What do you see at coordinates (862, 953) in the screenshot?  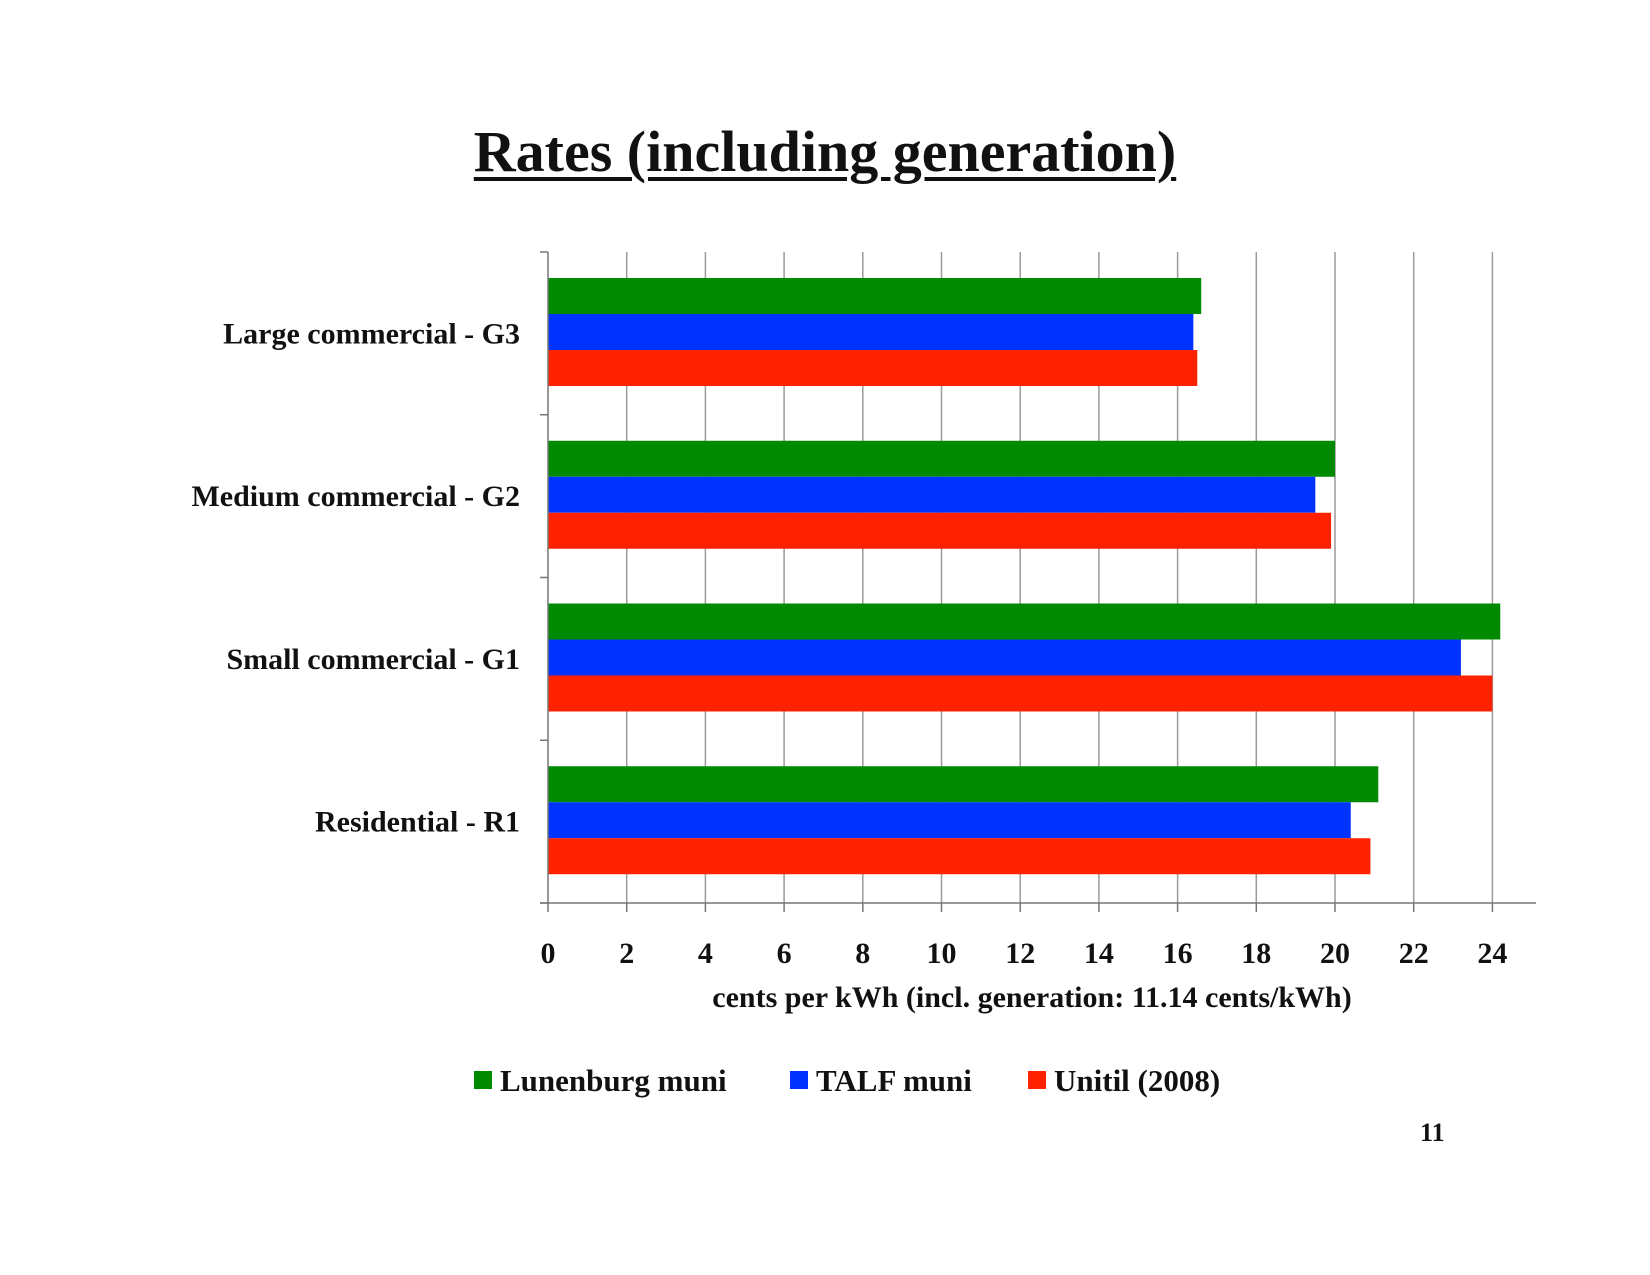 I see `x-tick-label-8: 8` at bounding box center [862, 953].